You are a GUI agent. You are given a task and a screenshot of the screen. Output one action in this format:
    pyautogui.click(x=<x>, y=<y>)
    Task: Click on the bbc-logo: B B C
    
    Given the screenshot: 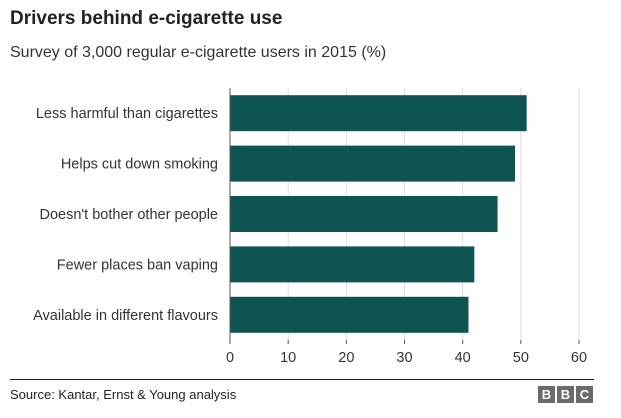 What is the action you would take?
    pyautogui.click(x=565, y=394)
    